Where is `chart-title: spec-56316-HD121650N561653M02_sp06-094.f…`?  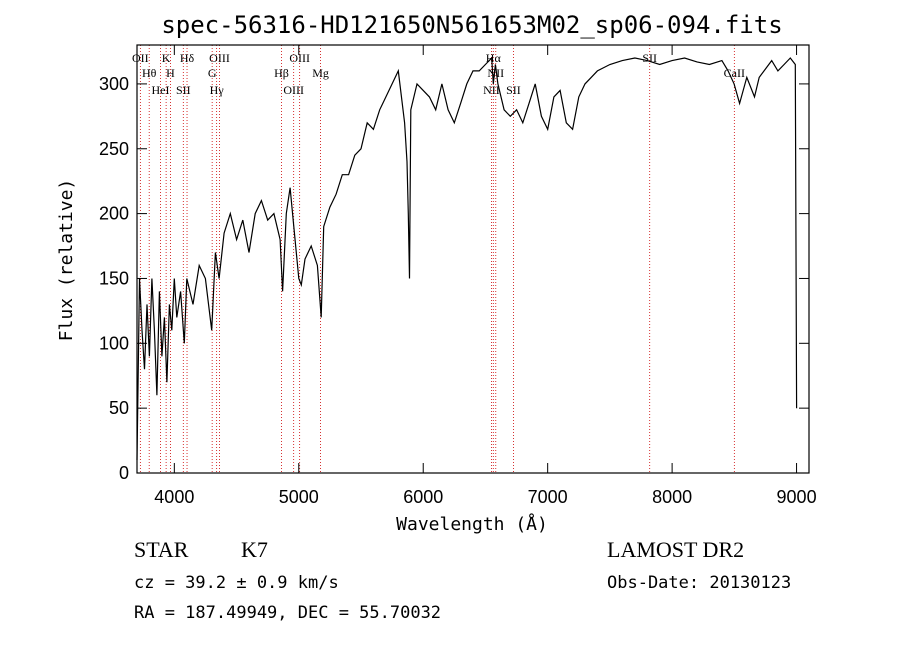
chart-title: spec-56316-HD121650N561653M02_sp06-094.f… is located at coordinates (471, 25).